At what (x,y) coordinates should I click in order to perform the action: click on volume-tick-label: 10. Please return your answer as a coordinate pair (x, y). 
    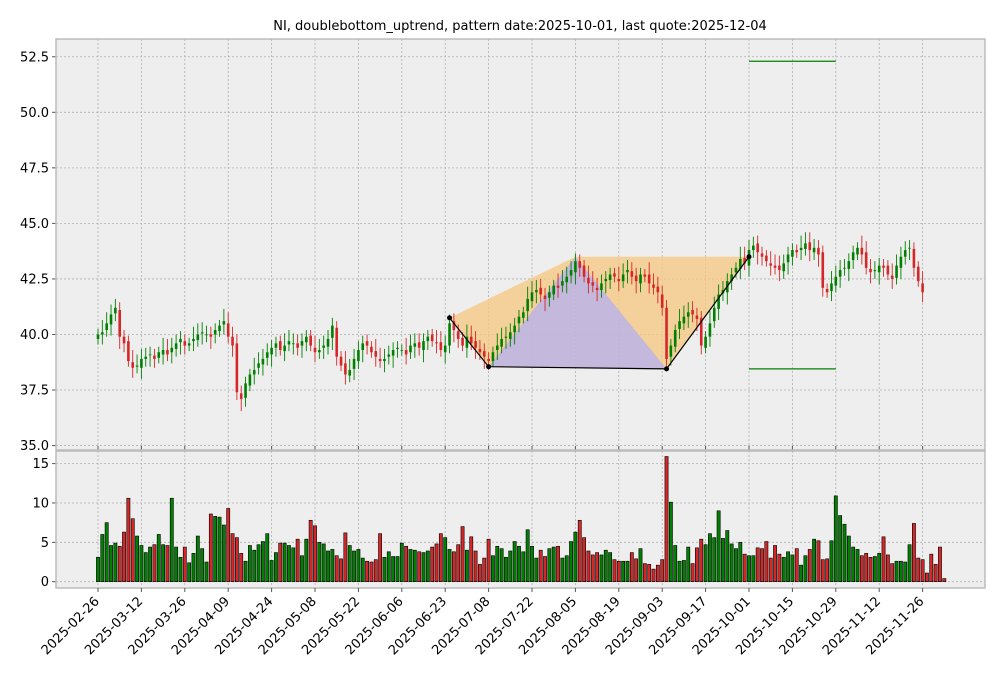
    Looking at the image, I should click on (40, 503).